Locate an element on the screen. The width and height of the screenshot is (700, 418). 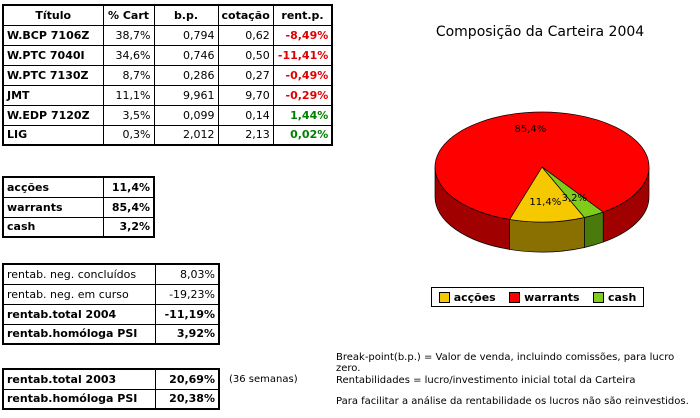
legend-label-warrants: warrants is located at coordinates (552, 297).